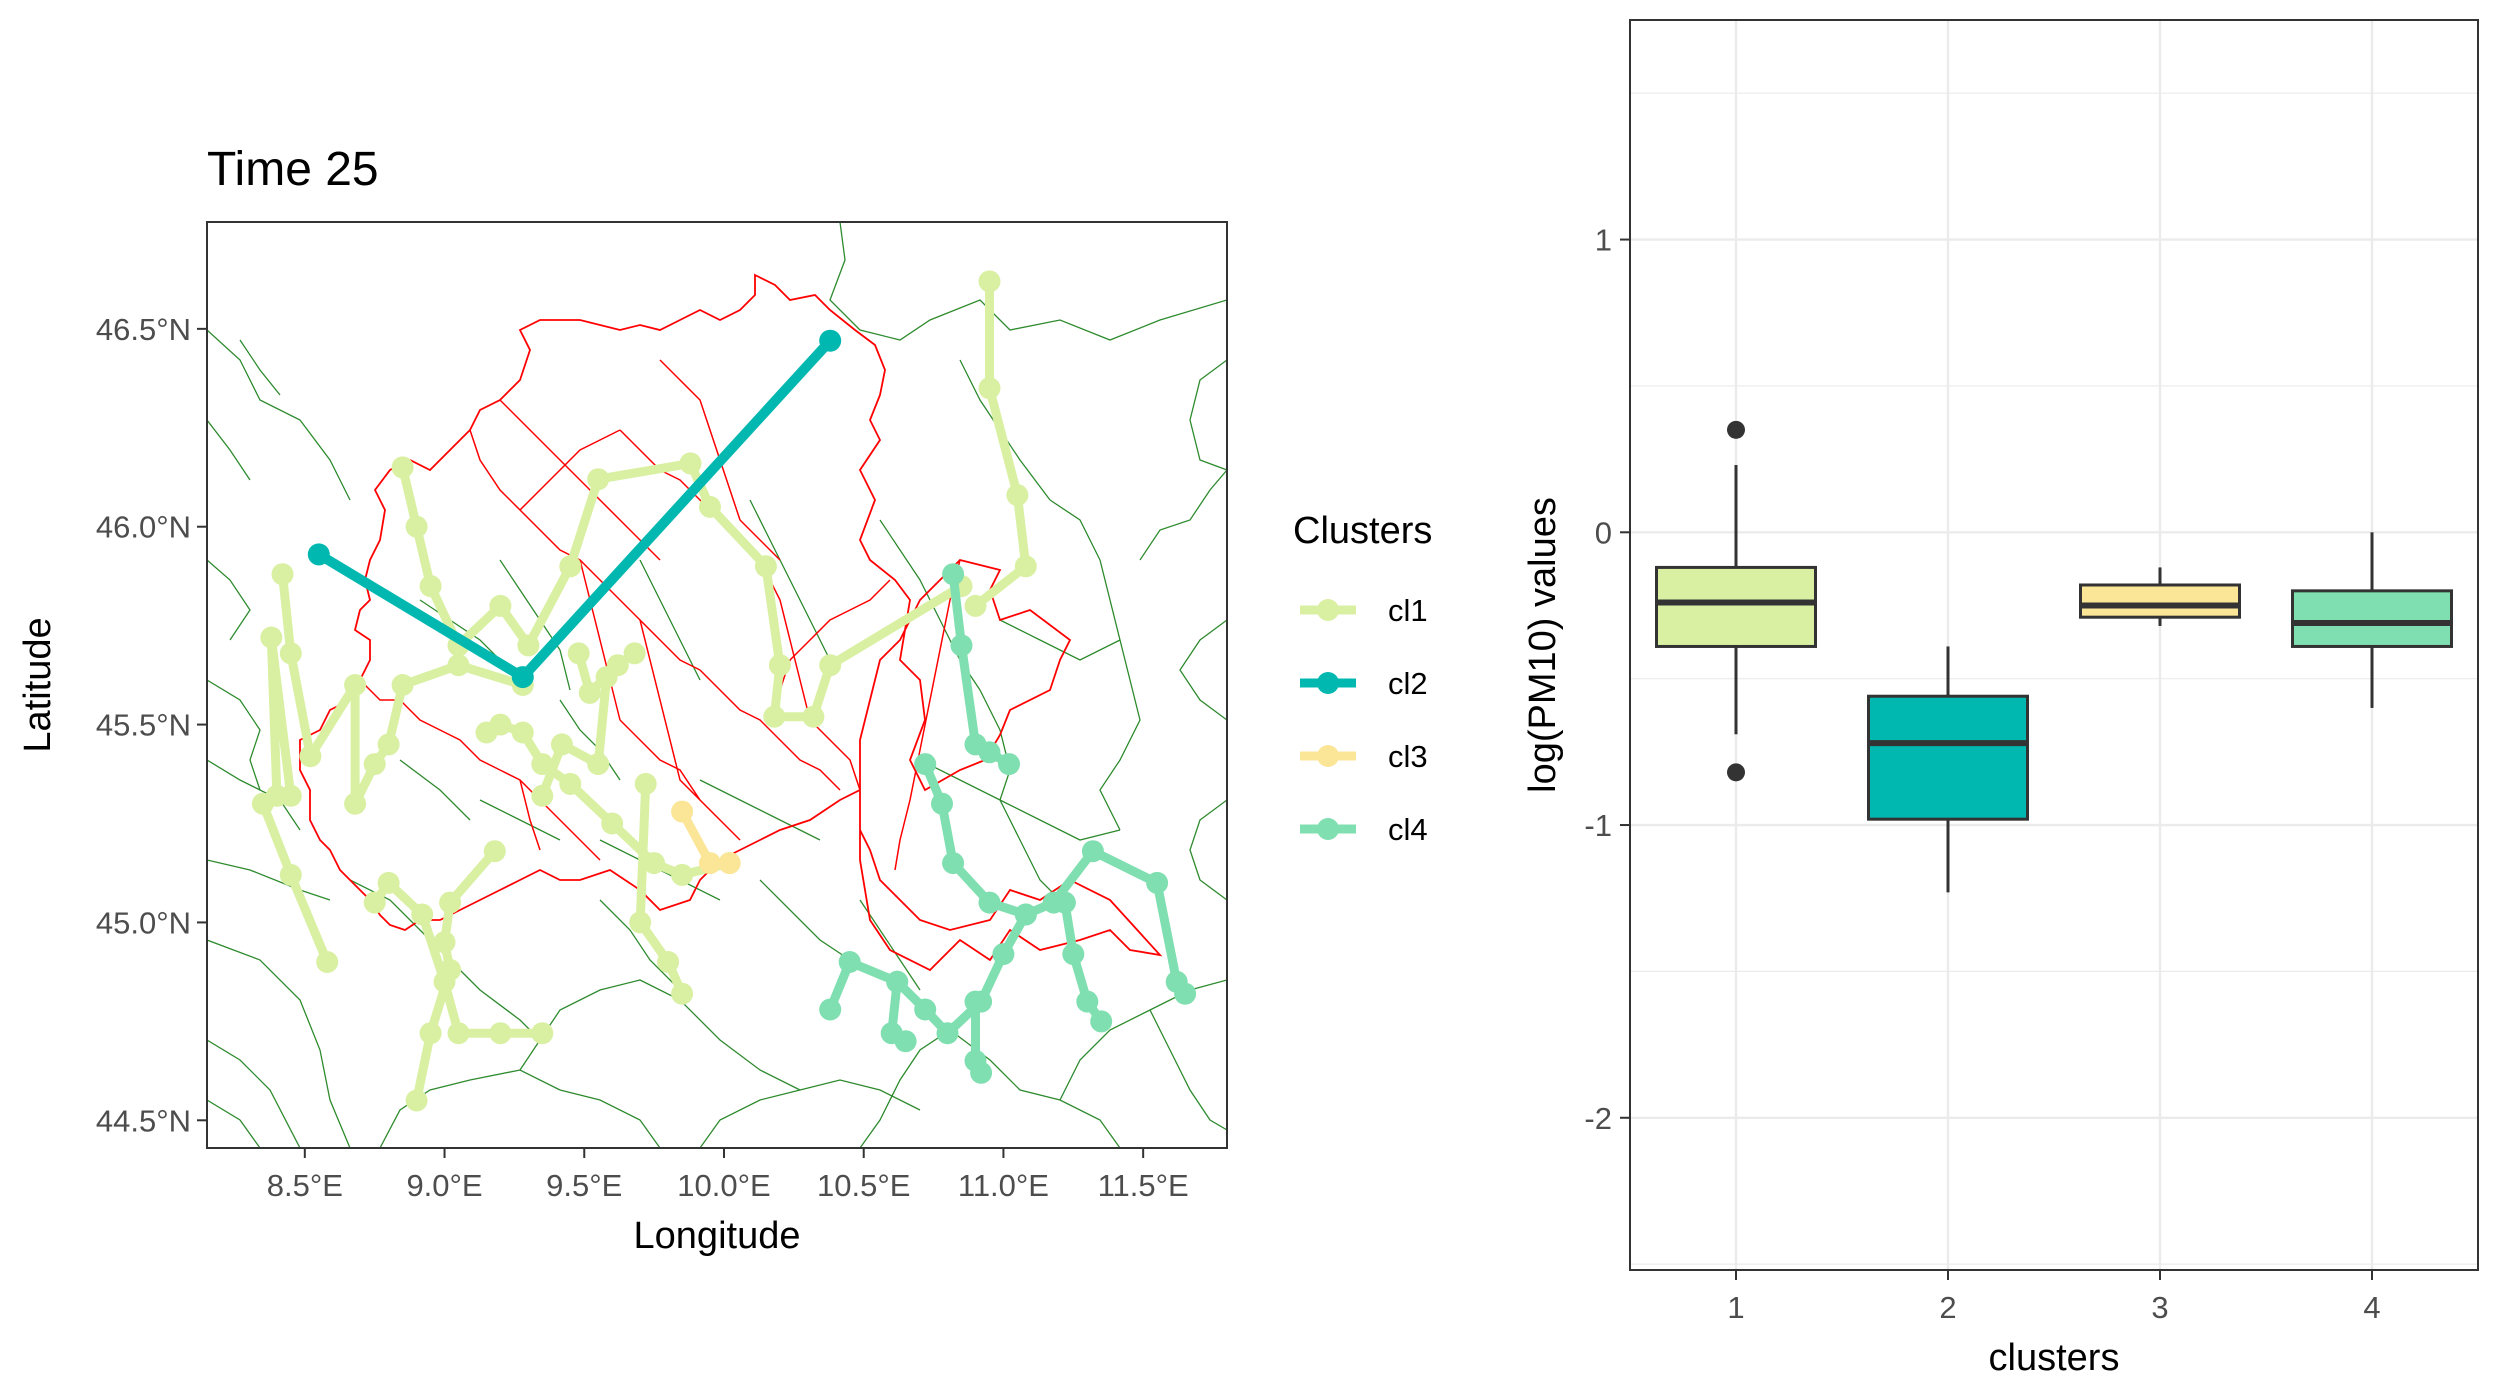  What do you see at coordinates (143, 922) in the screenshot?
I see `map-y-tick-label: 45.0°N` at bounding box center [143, 922].